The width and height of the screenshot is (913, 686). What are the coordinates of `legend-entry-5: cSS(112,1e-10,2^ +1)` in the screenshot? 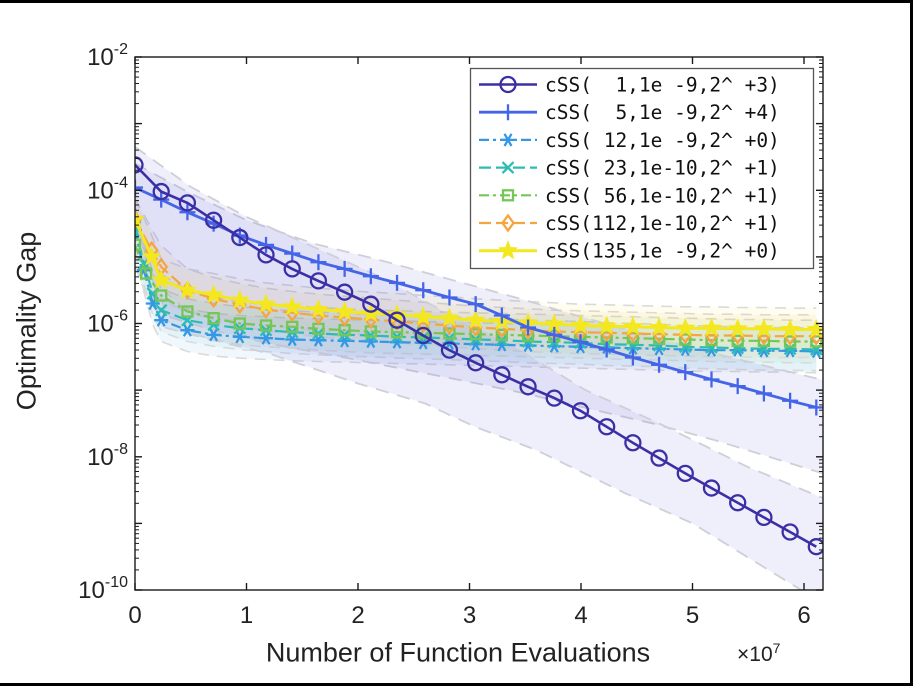 It's located at (629, 223).